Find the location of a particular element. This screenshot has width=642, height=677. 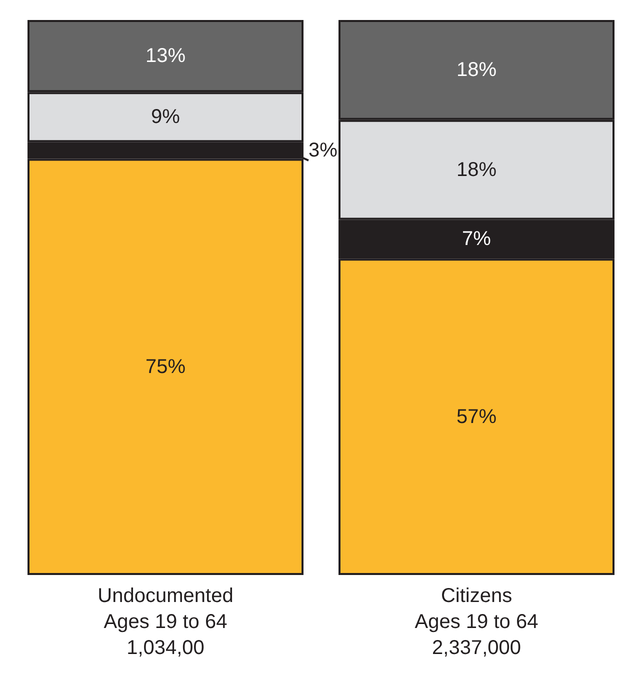

x-tick-label: Undocumented Ages 19 to 64 1,034,00 is located at coordinates (166, 622).